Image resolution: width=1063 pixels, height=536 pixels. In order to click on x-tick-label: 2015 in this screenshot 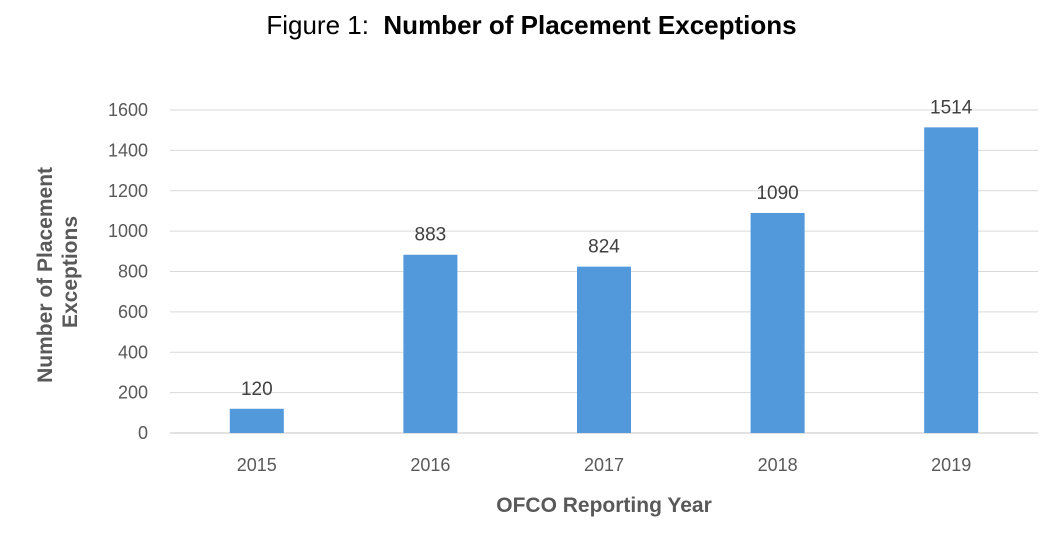, I will do `click(257, 465)`.